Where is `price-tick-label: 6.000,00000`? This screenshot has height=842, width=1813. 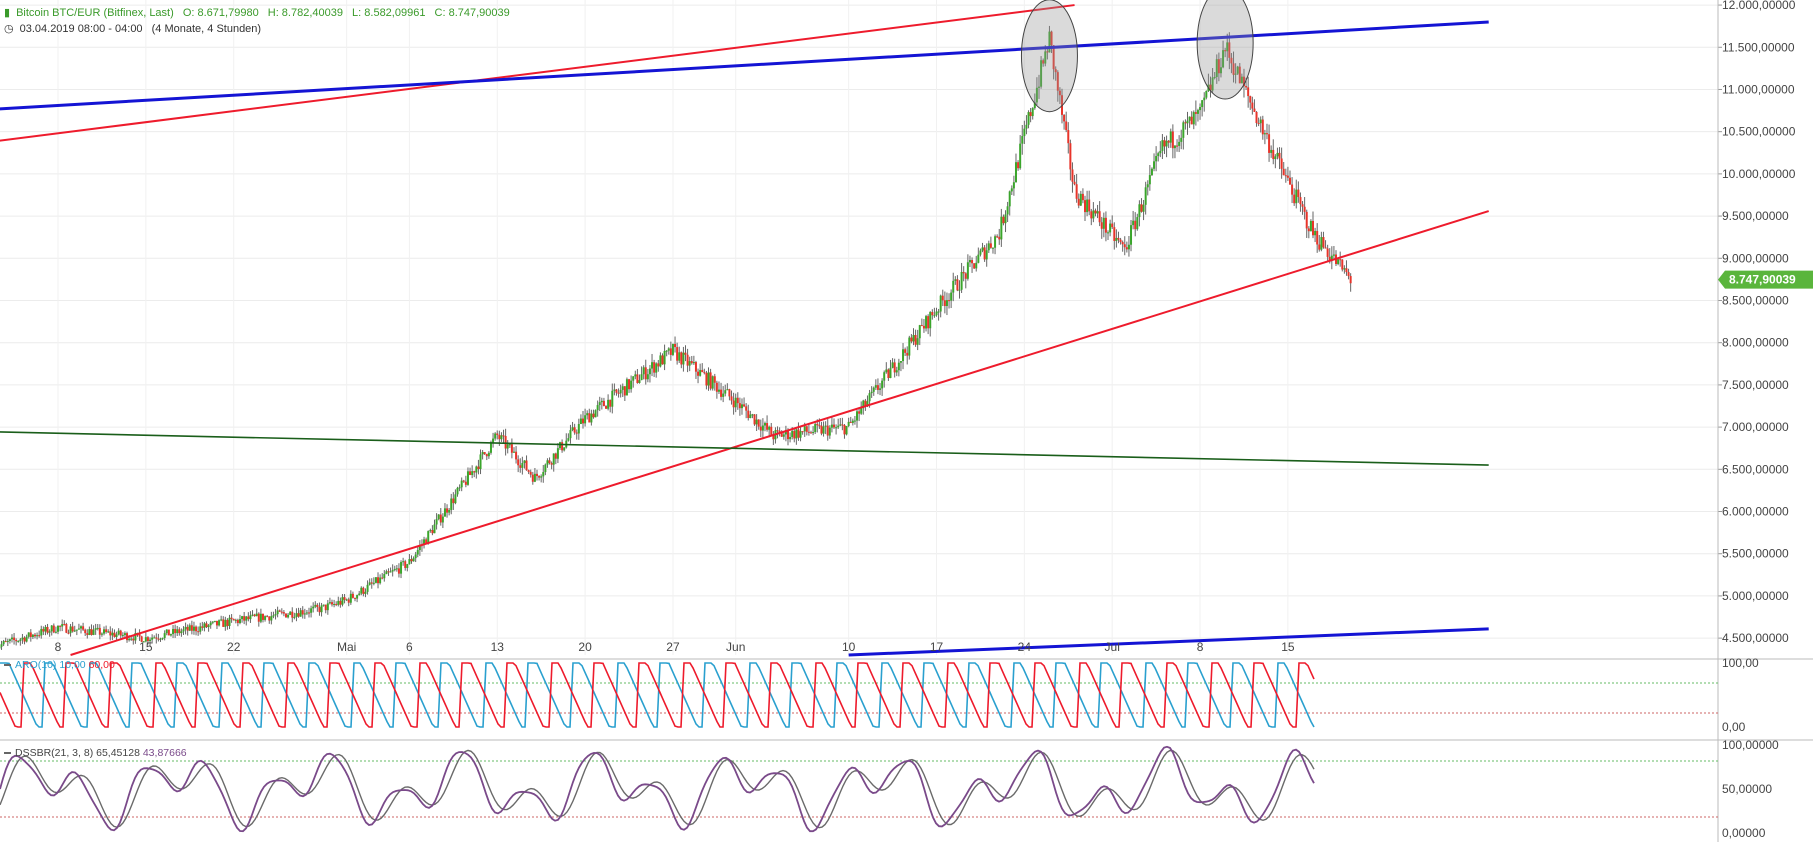
price-tick-label: 6.000,00000 is located at coordinates (1755, 512).